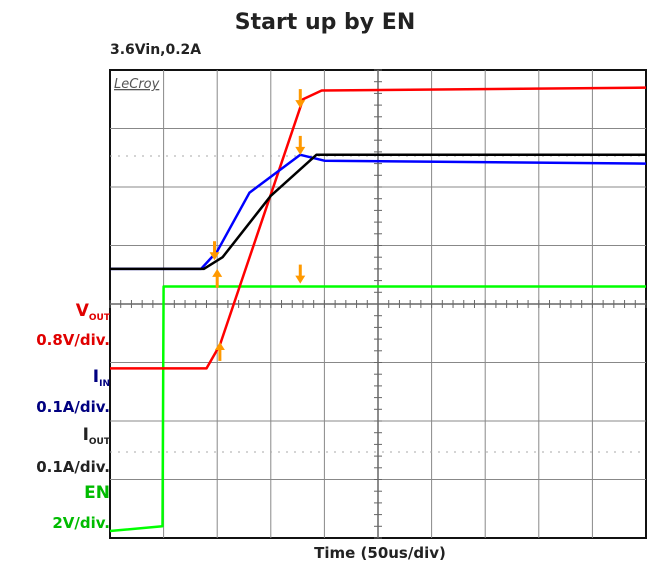 The height and width of the screenshot is (567, 650). What do you see at coordinates (156, 50) in the screenshot?
I see `chart-subtitle: 3.6Vin,0.2A` at bounding box center [156, 50].